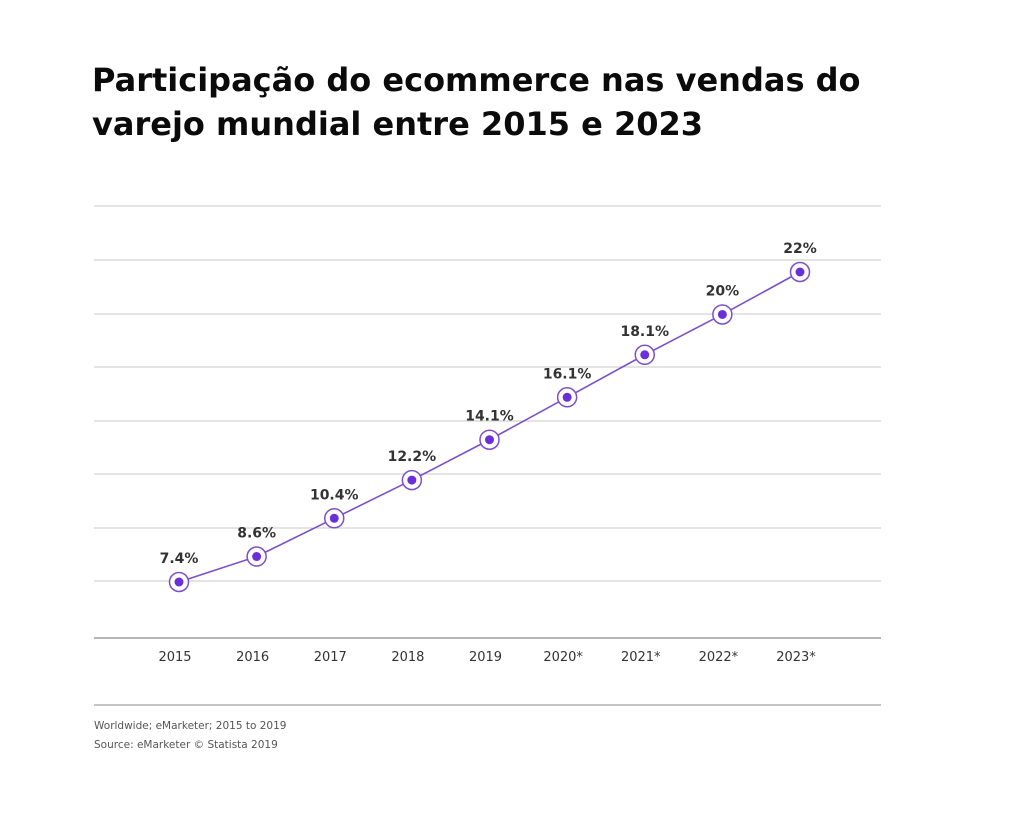 The height and width of the screenshot is (820, 1024). What do you see at coordinates (719, 657) in the screenshot?
I see `x-tick-label: 2022*` at bounding box center [719, 657].